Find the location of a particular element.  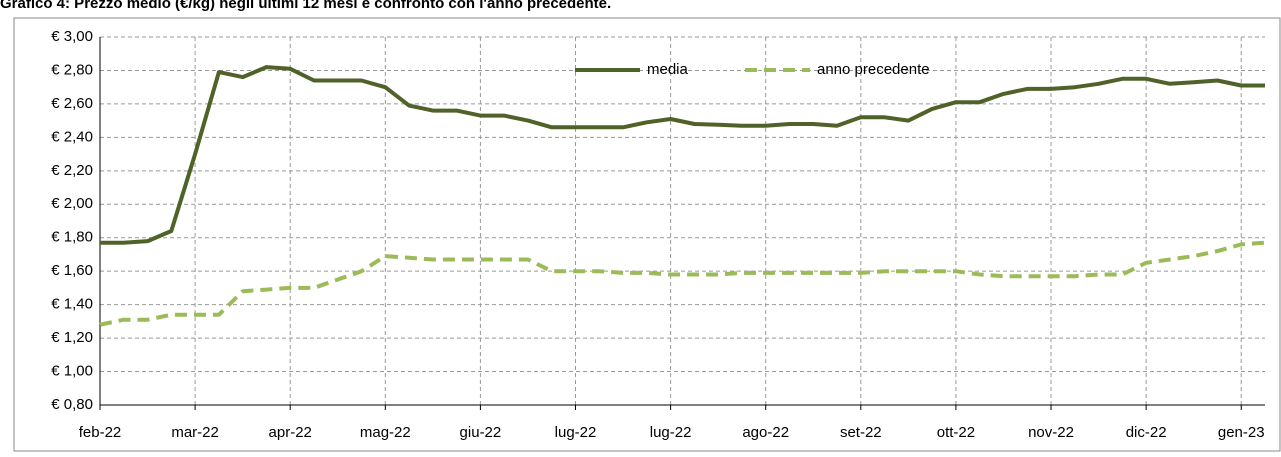

y-tick-label: € 2,20 is located at coordinates (72, 170).